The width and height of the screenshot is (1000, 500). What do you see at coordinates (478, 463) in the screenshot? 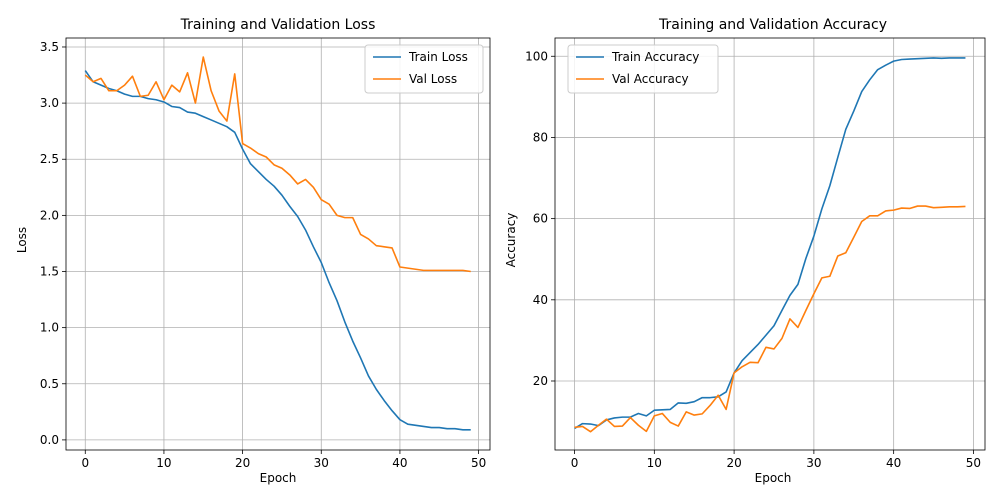
I see `loss-x-tick-label: 50` at bounding box center [478, 463].